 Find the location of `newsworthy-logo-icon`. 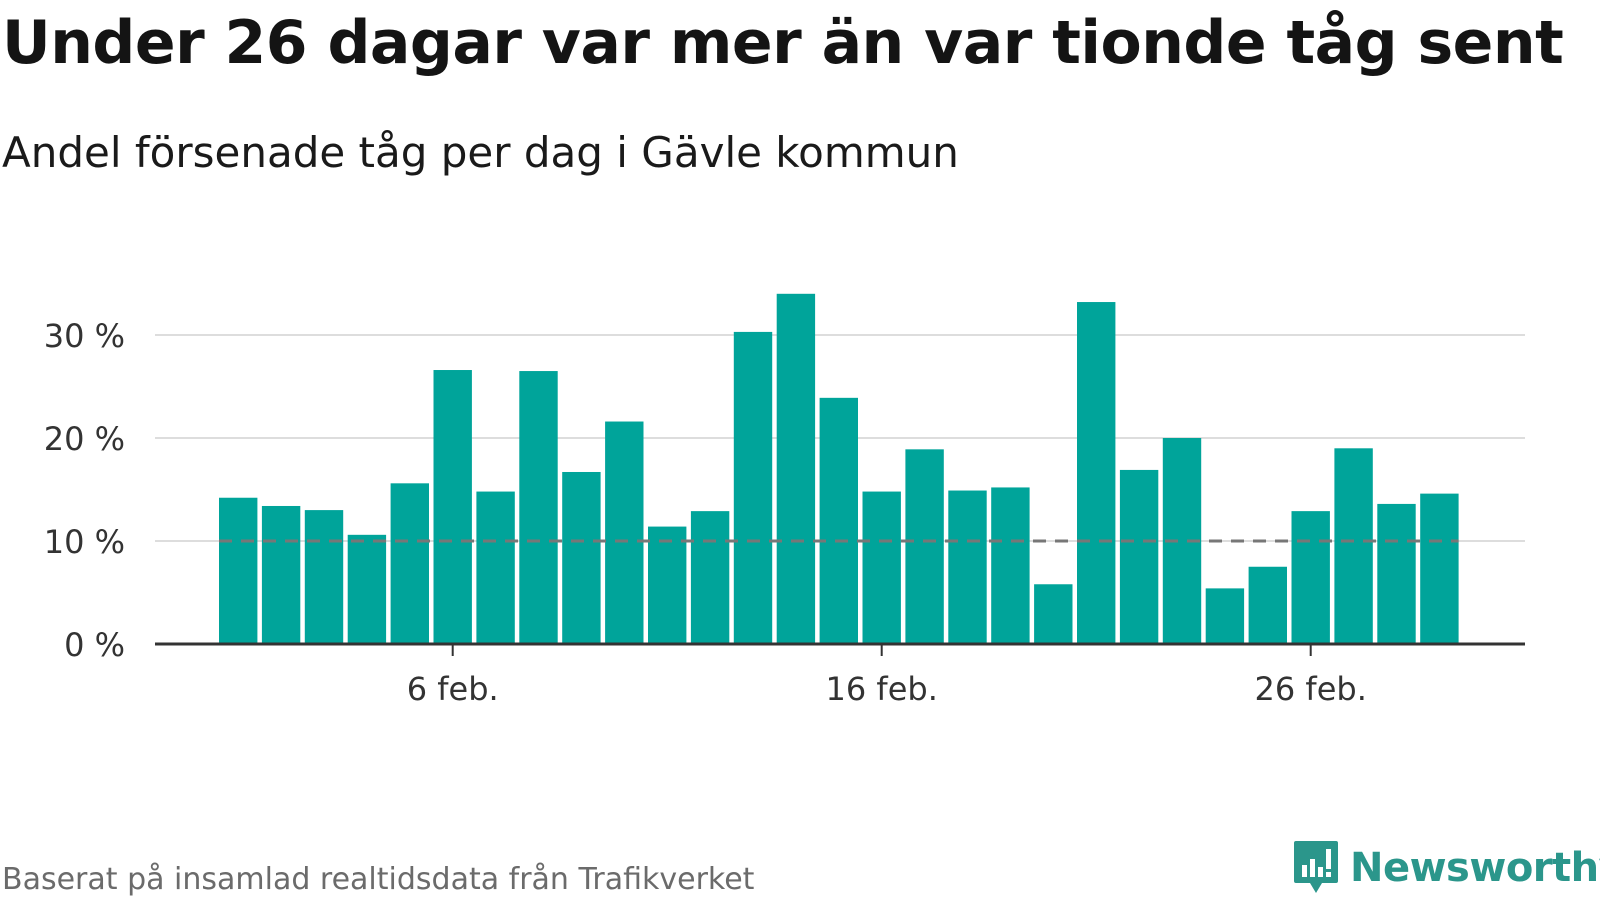

newsworthy-logo-icon is located at coordinates (1316, 867).